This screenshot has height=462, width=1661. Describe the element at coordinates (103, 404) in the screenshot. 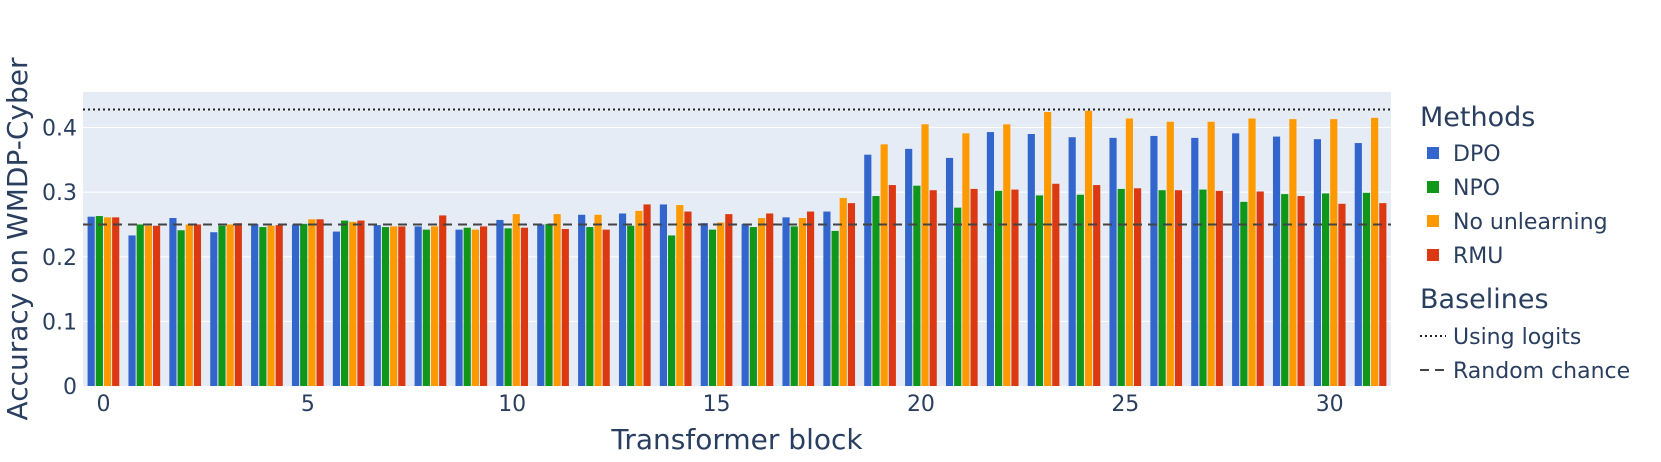

I see `x-tick-label: 0` at that location.